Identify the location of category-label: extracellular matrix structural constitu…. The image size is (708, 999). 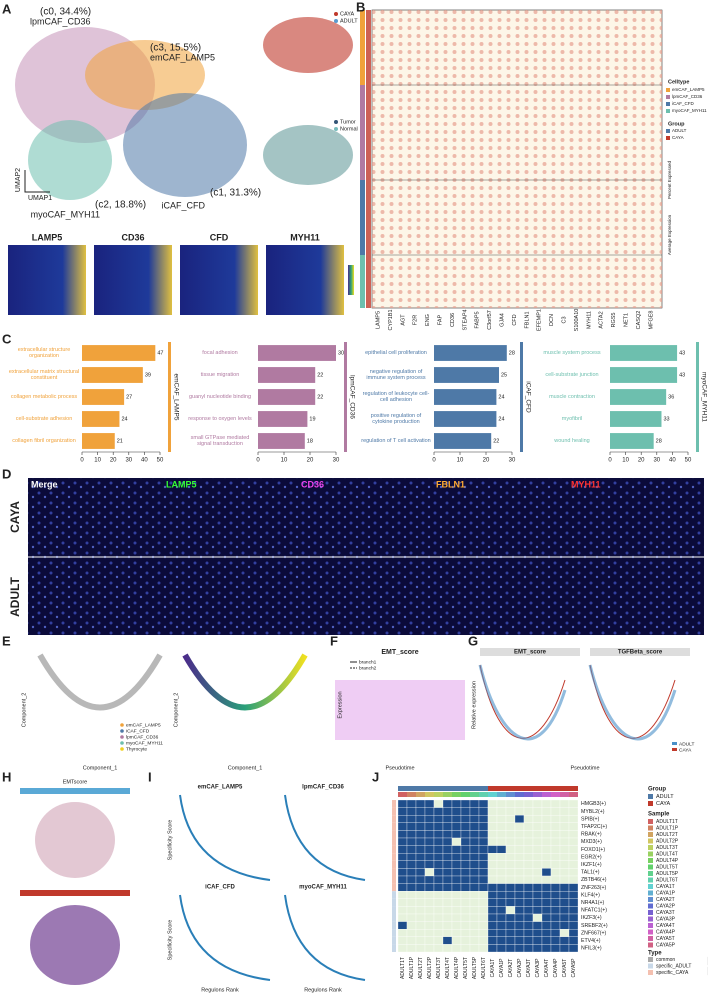
(44, 375).